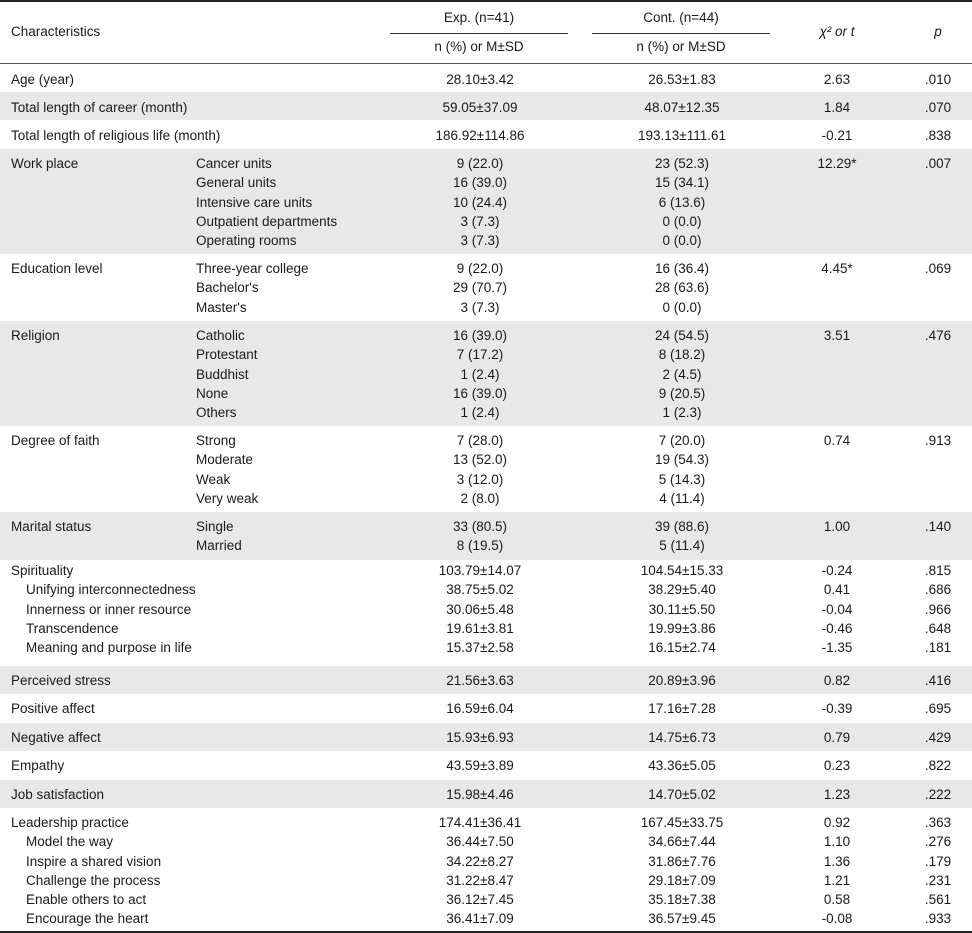 This screenshot has height=933, width=972. I want to click on row-group: Empathy 43.59±3.89 43.36±5.05 0.23 .822, so click(486, 765).